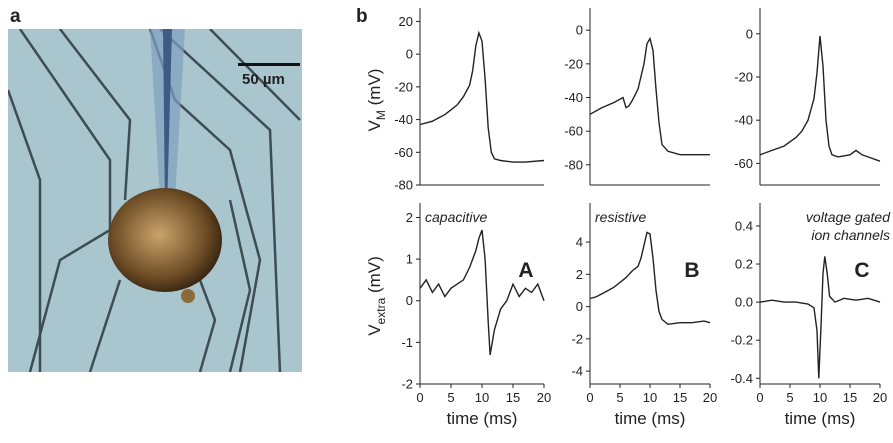 Image resolution: width=893 pixels, height=443 pixels. What do you see at coordinates (456, 217) in the screenshot?
I see `annotation: capacitive` at bounding box center [456, 217].